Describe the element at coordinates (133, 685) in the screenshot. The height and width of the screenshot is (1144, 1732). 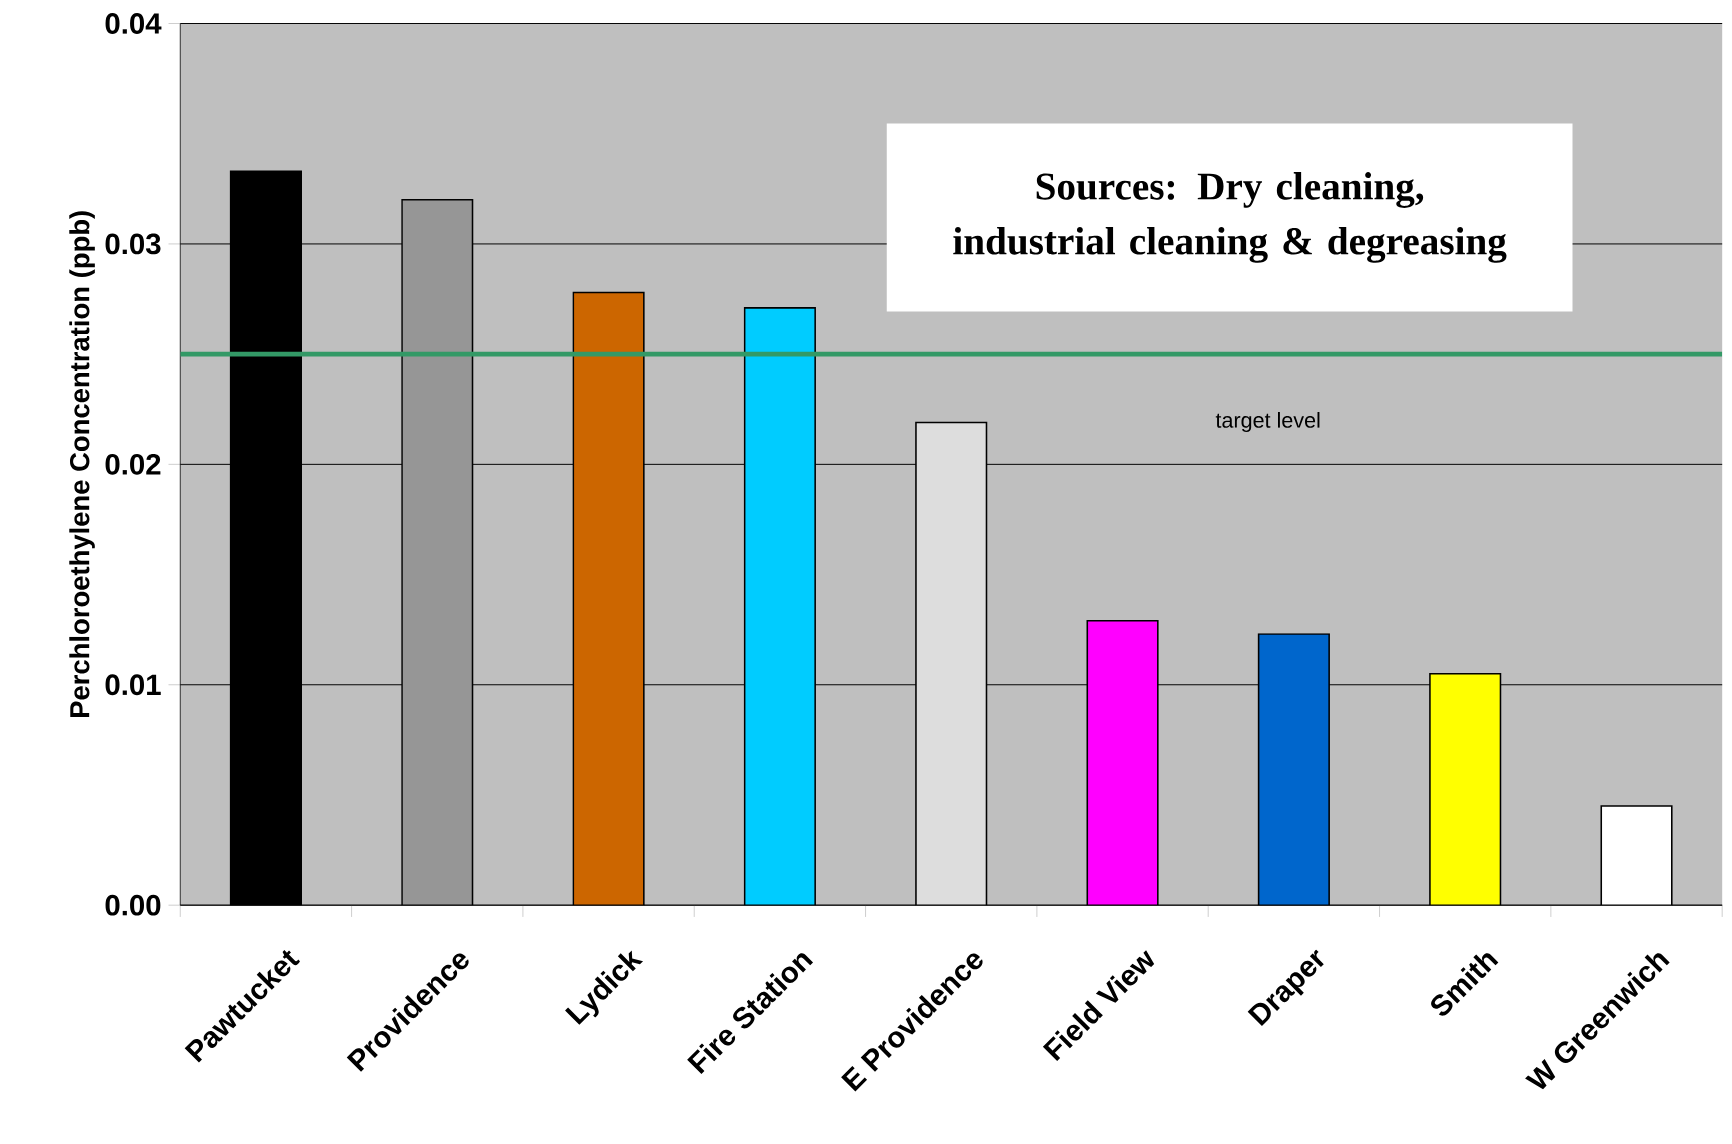
I see `y-tick-label: 0.01` at that location.